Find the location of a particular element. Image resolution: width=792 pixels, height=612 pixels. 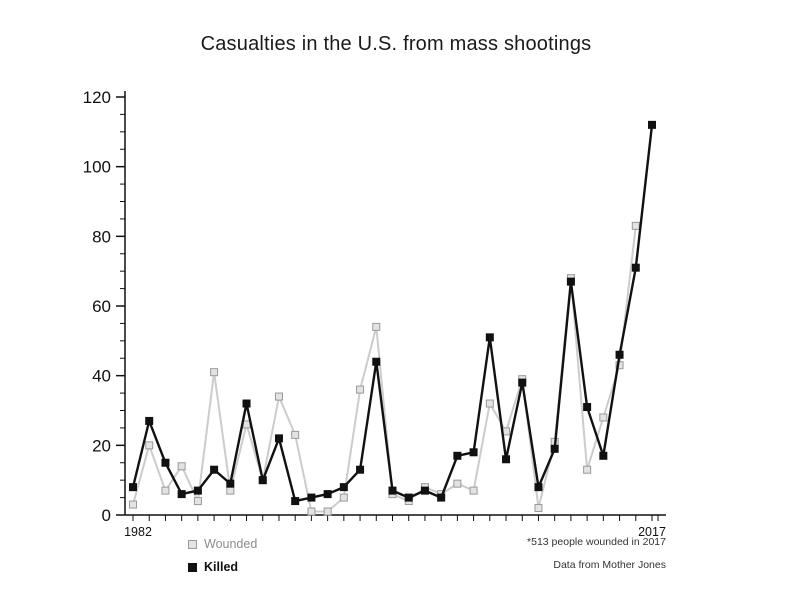

footnote-wounded-2017: *513 people wounded in 2017 is located at coordinates (596, 542).